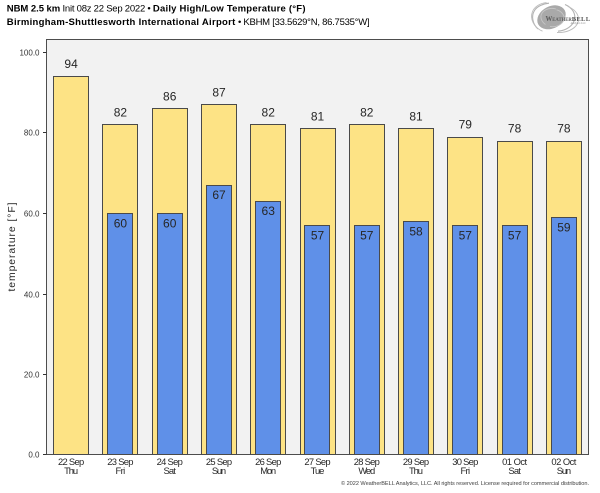 Image resolution: width=600 pixels, height=493 pixels. Describe the element at coordinates (219, 461) in the screenshot. I see `svg-text: 25 Sep` at that location.